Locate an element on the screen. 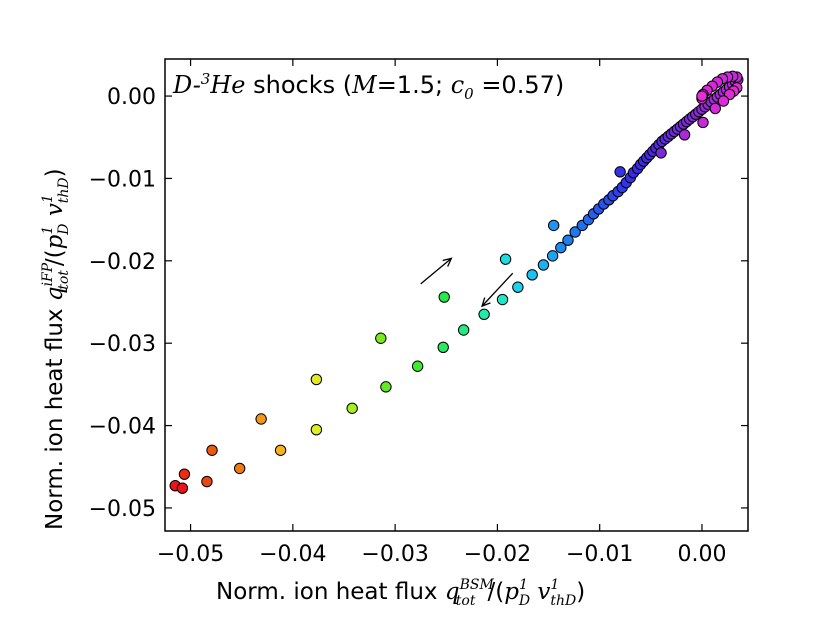 The width and height of the screenshot is (830, 623). x-tick-label: −0.04 is located at coordinates (292, 554).